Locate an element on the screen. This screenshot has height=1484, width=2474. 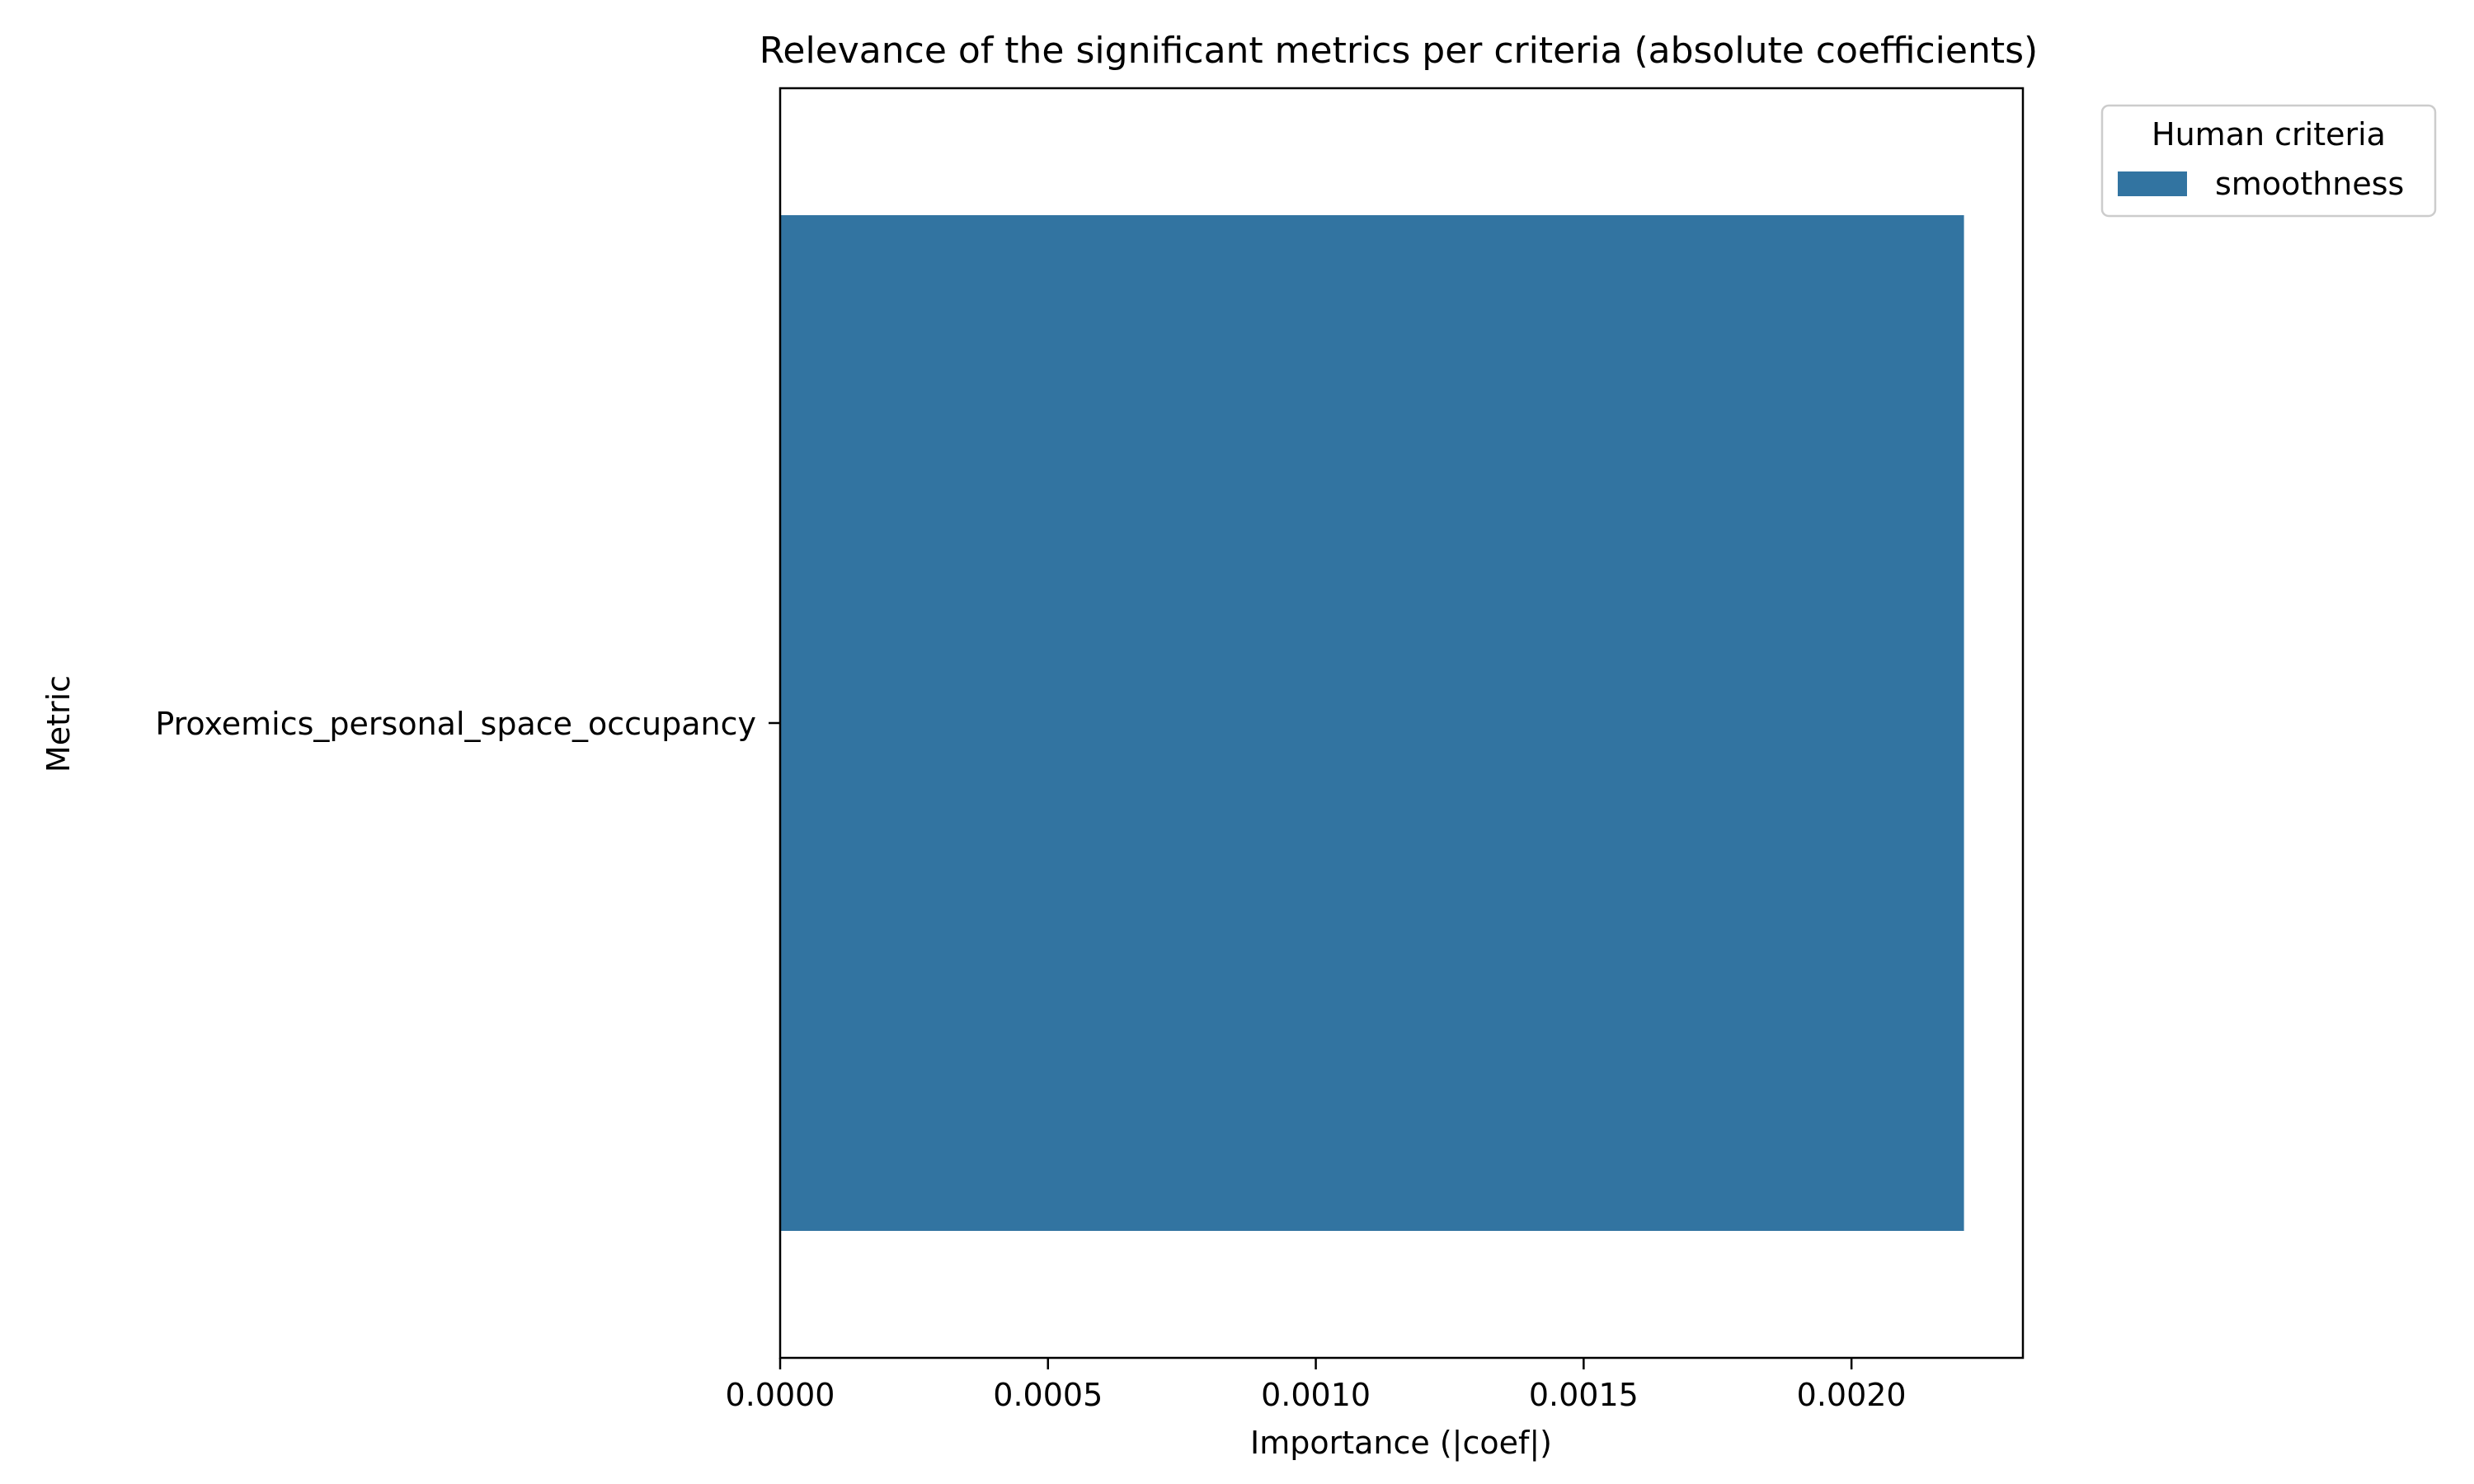
y-axis-label: Metric is located at coordinates (58, 724).